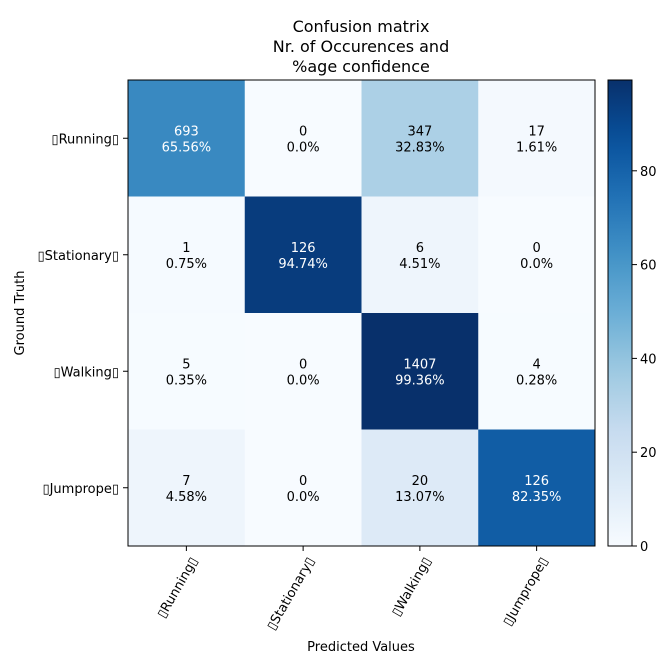  I want to click on chart-title-line: %age confidence, so click(361, 66).